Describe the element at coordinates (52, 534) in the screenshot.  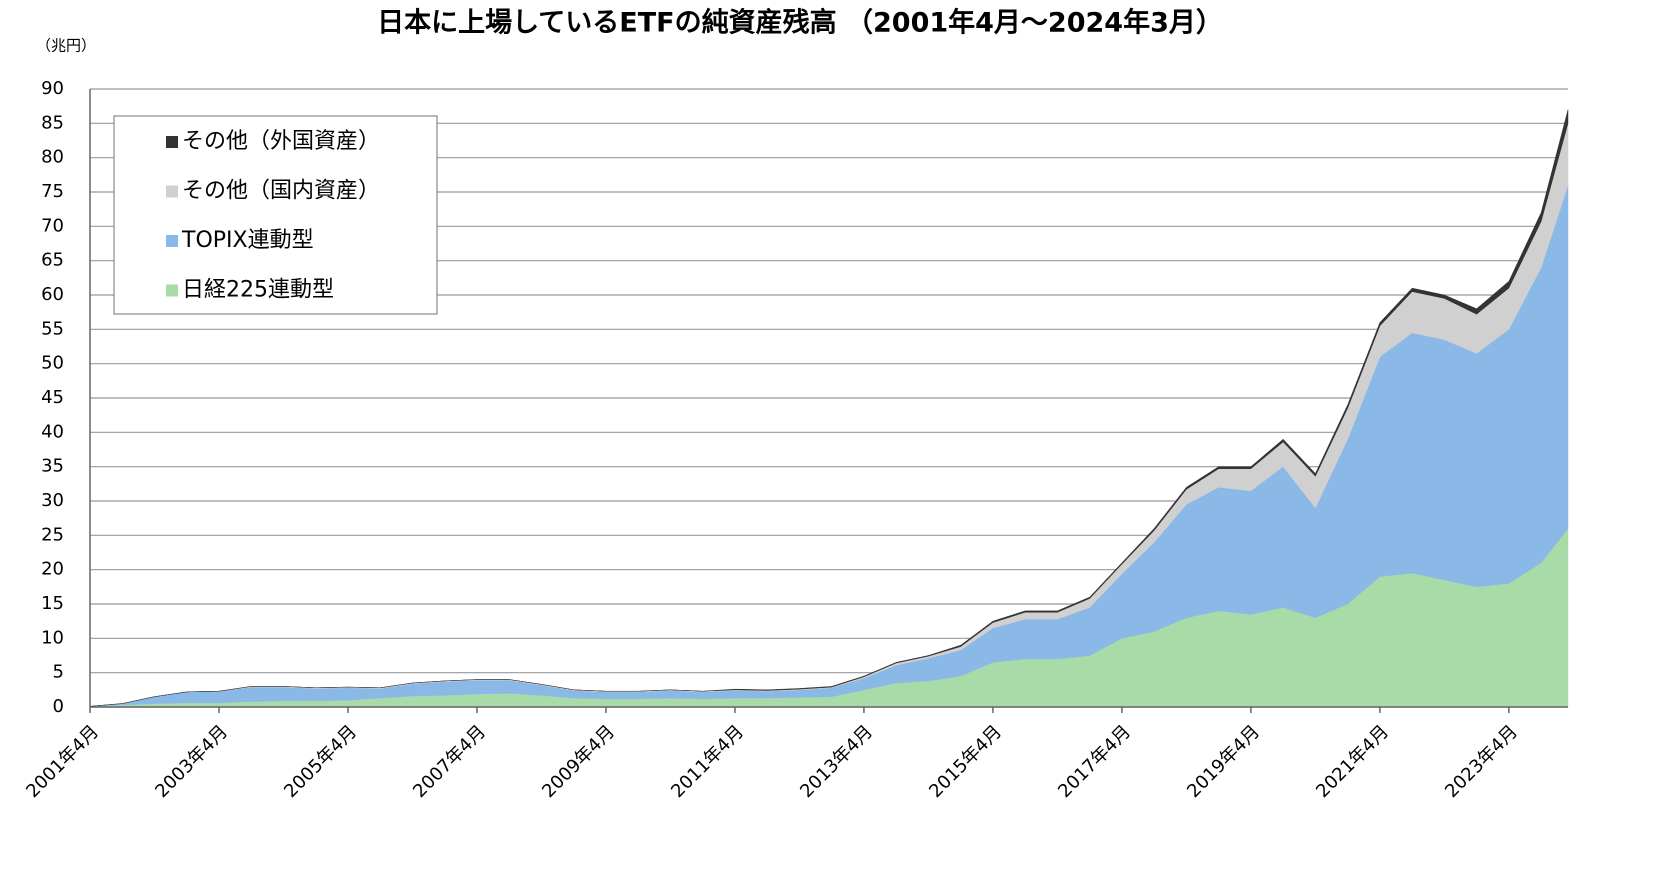
I see `y-tick-label: 25` at that location.